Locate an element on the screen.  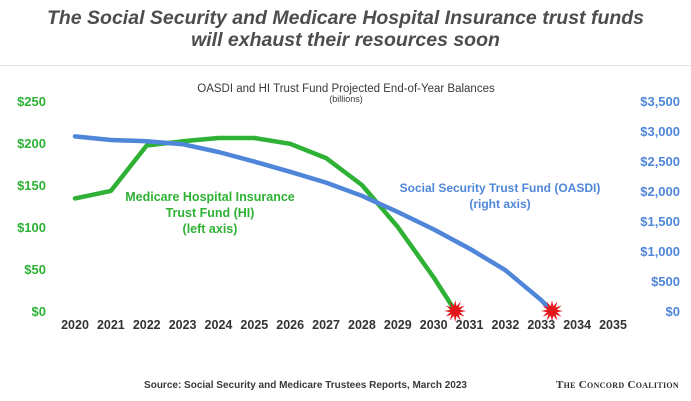
right-axis-tick-label: $1,000 is located at coordinates (660, 251).